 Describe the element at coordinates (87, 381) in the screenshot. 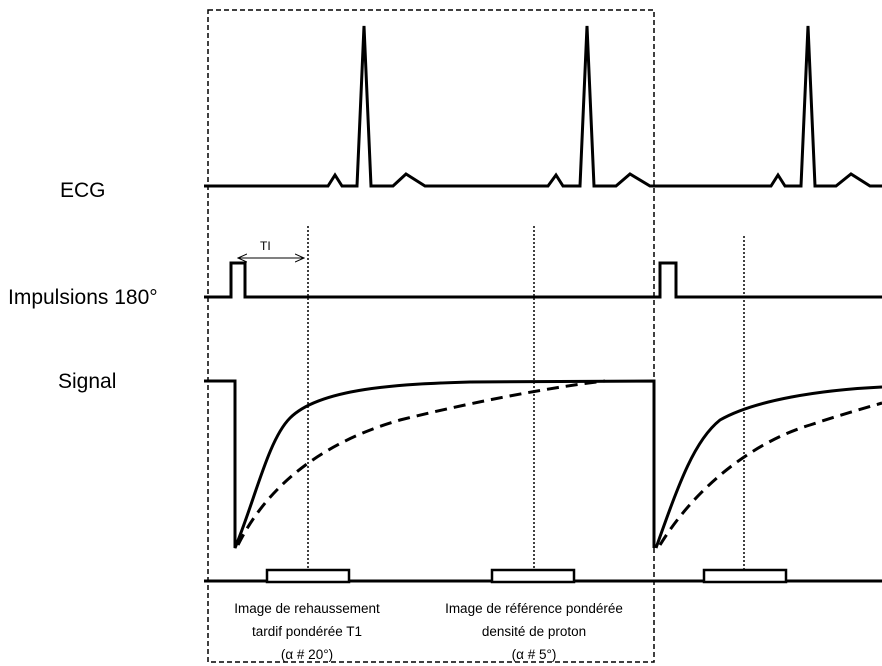

I see `signal-label: Signal` at that location.